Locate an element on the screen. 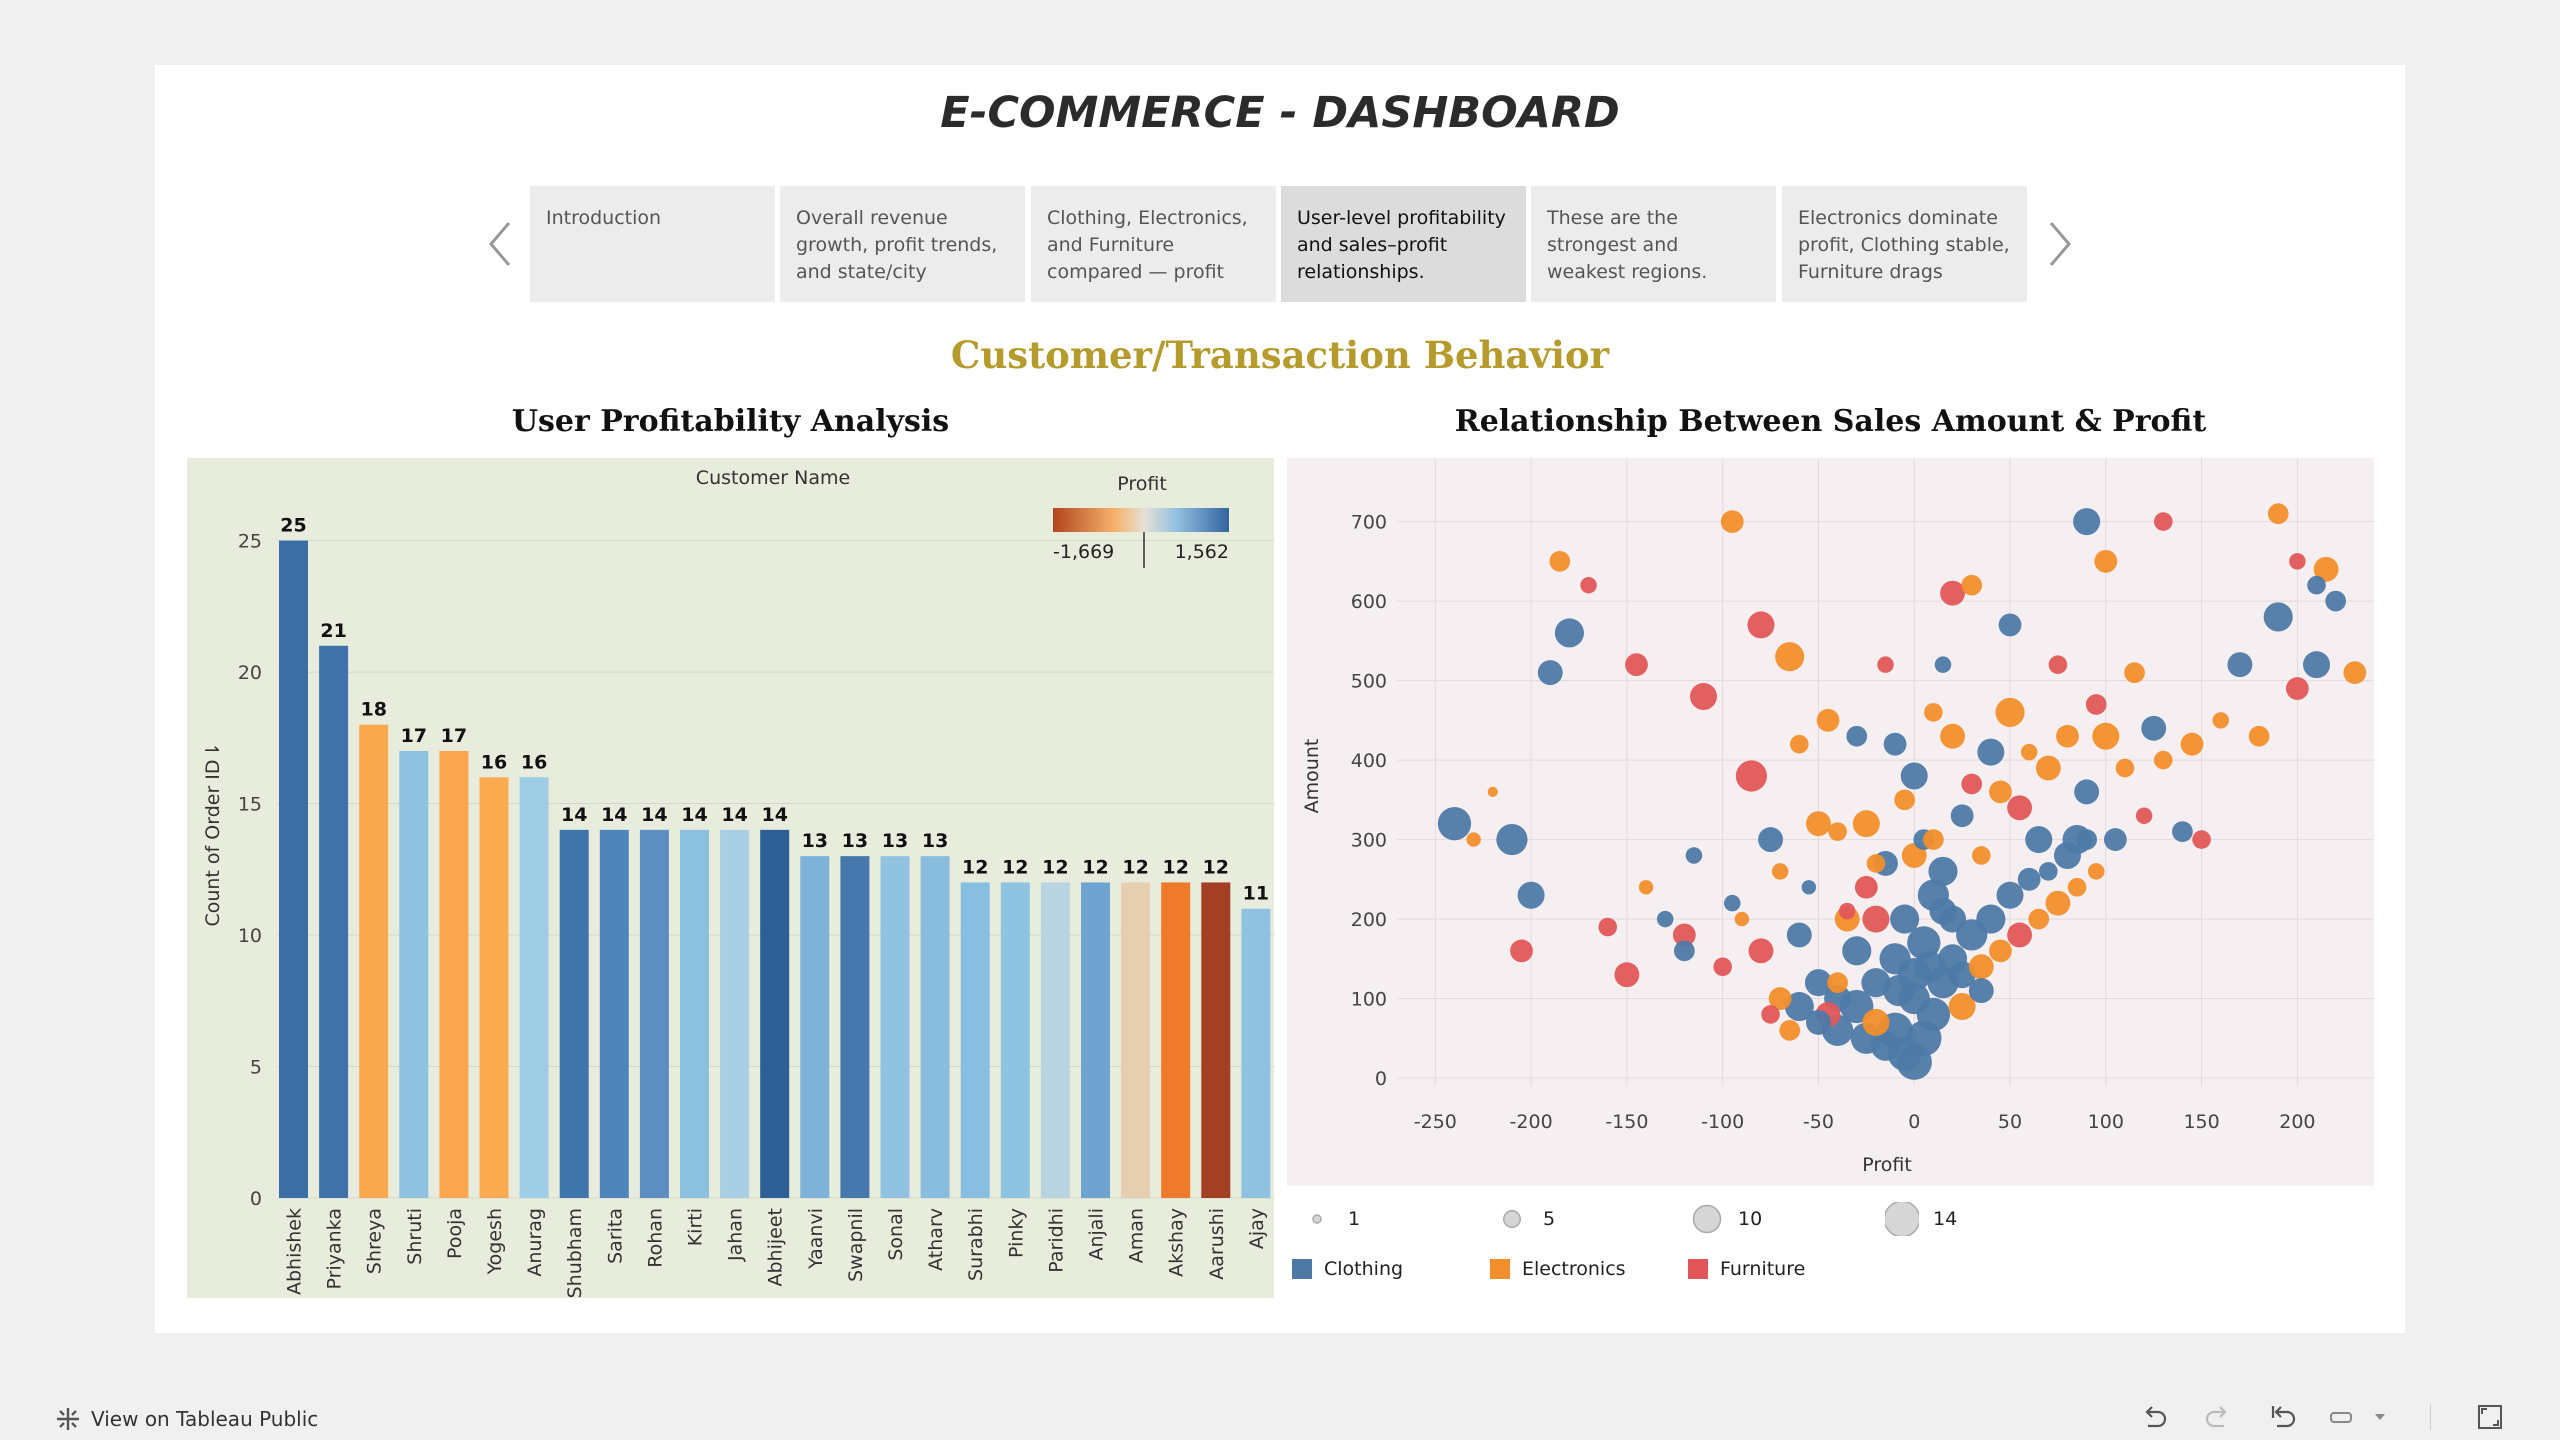 This screenshot has width=2560, height=1440. refresh-dropdown-button is located at coordinates (2380, 1417).